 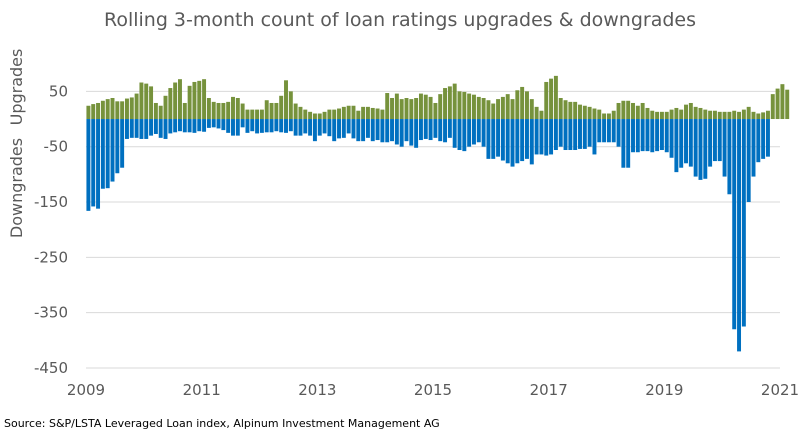 What do you see at coordinates (16, 87) in the screenshot?
I see `y-axis-label-upgrades: Upgrades` at bounding box center [16, 87].